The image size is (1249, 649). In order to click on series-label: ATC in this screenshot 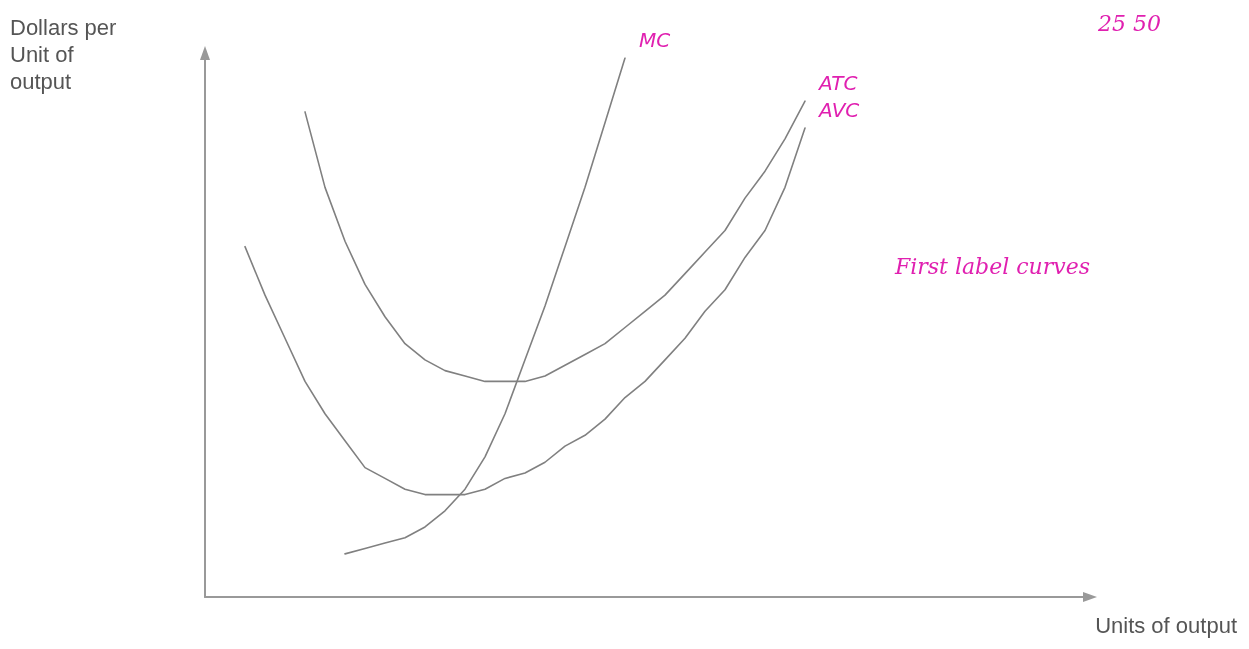, I will do `click(837, 83)`.